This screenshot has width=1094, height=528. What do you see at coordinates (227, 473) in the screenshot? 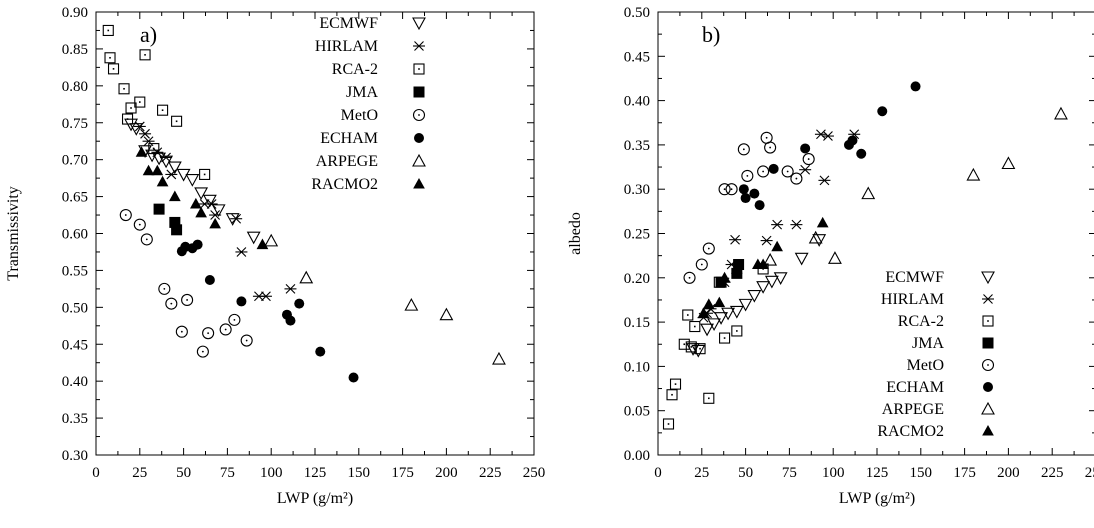
I see `x-tick-label: 75` at bounding box center [227, 473].